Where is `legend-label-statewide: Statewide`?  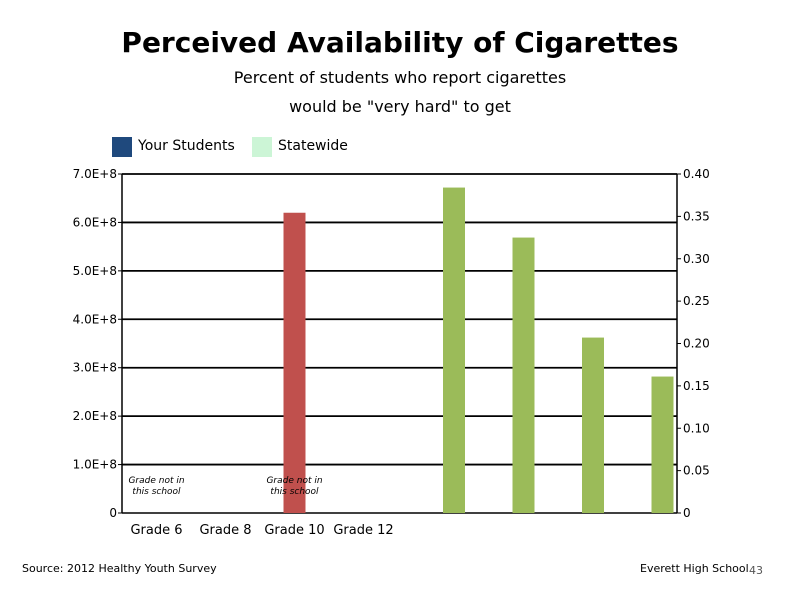 legend-label-statewide: Statewide is located at coordinates (313, 146).